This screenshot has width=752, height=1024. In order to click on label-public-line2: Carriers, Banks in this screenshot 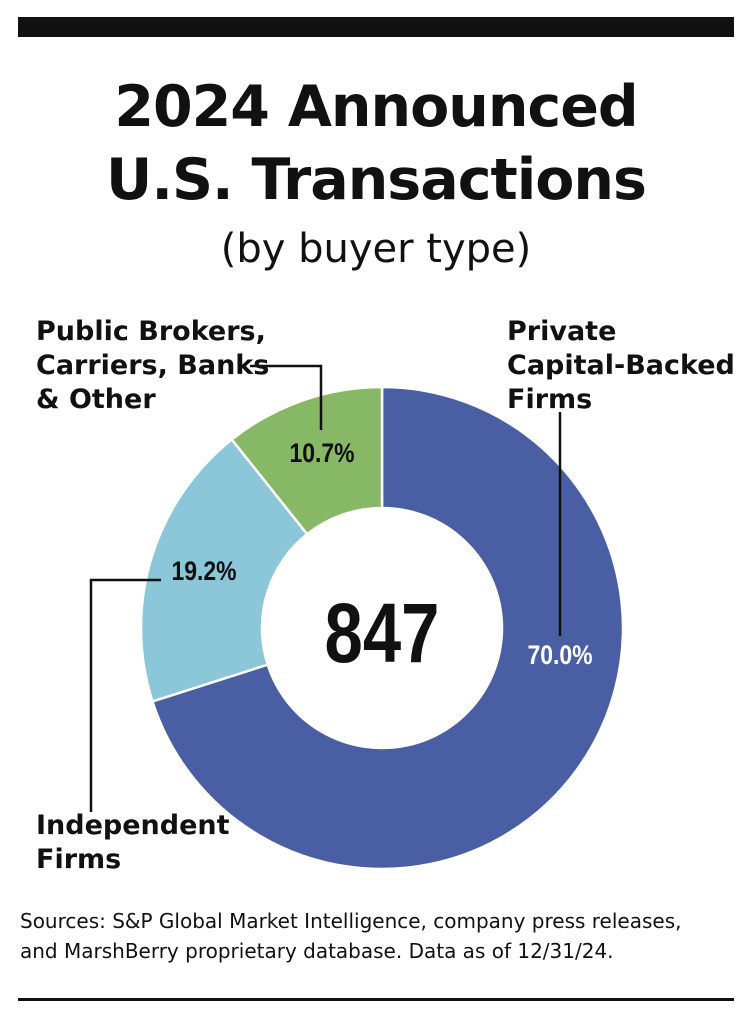, I will do `click(153, 365)`.